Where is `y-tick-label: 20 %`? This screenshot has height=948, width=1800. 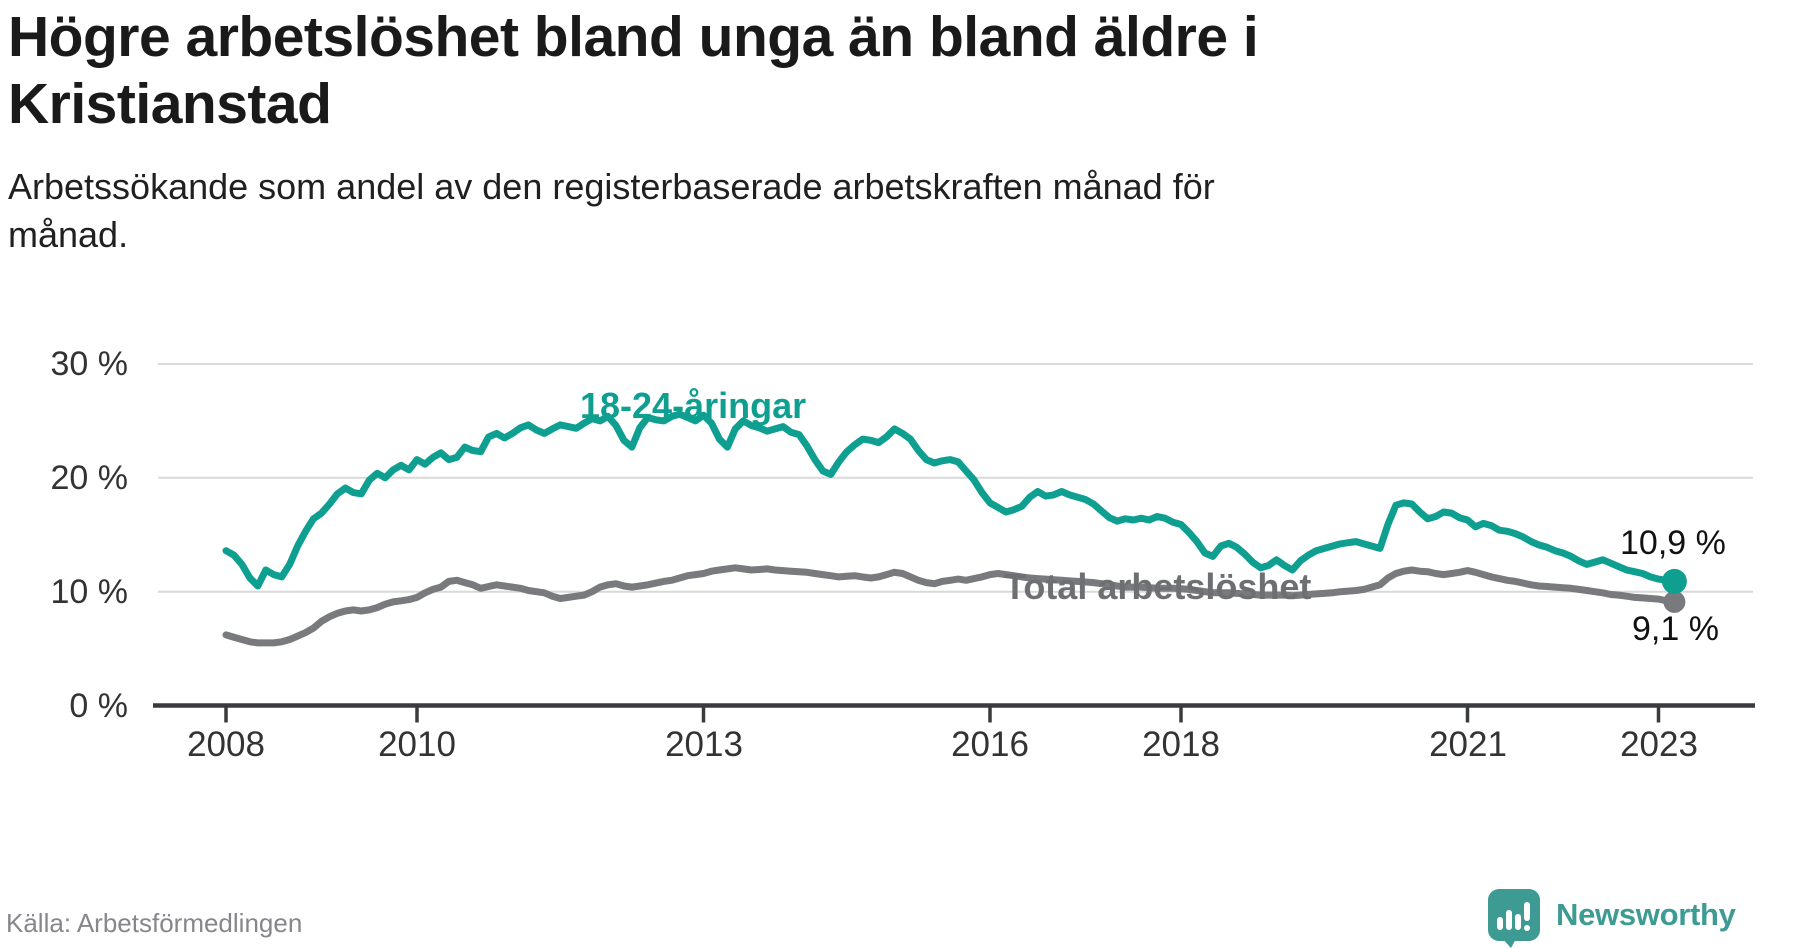 y-tick-label: 20 % is located at coordinates (89, 478).